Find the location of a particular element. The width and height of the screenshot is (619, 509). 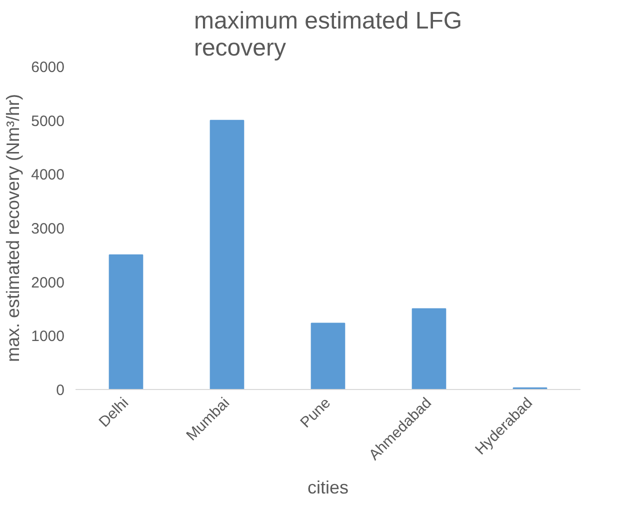

y-tick-label: 3000 is located at coordinates (48, 229).